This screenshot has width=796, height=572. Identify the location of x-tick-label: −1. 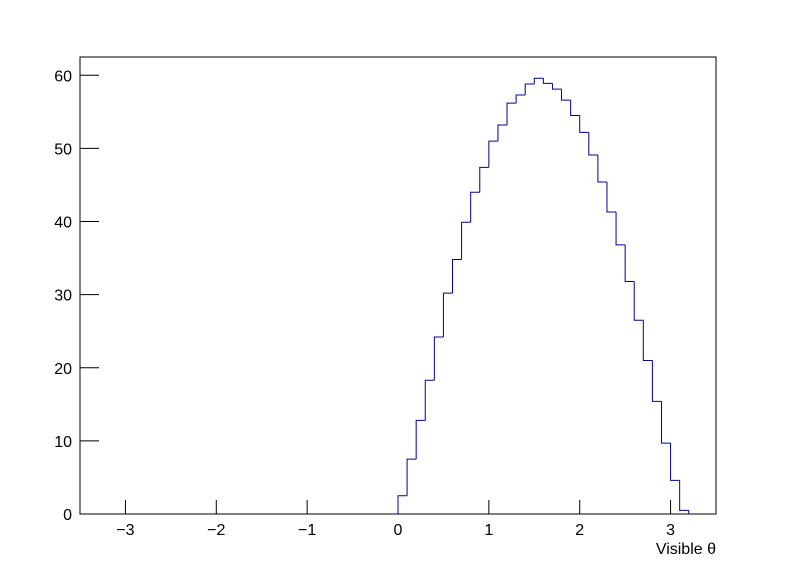
(307, 530).